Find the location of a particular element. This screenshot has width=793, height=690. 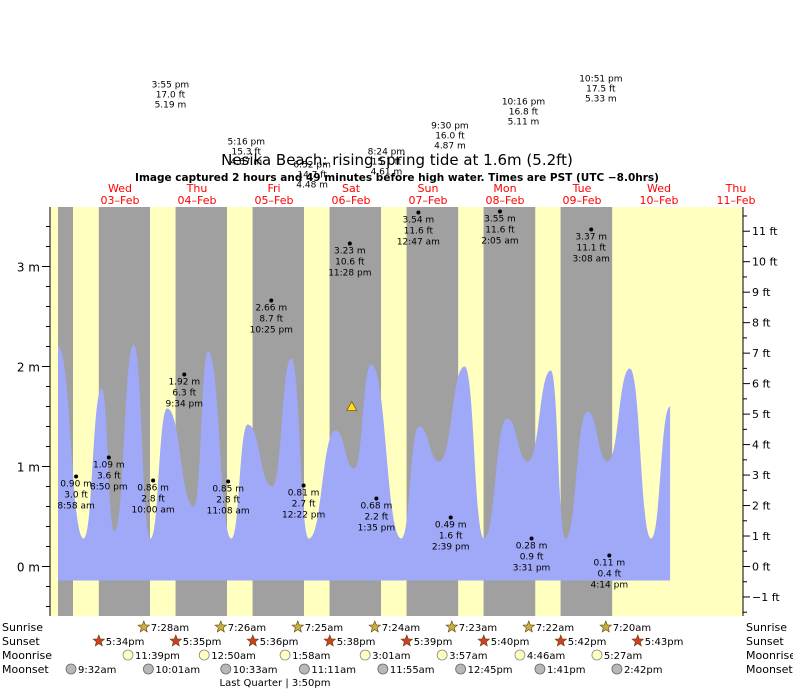

extremum-label: 0.11 m is located at coordinates (609, 564).